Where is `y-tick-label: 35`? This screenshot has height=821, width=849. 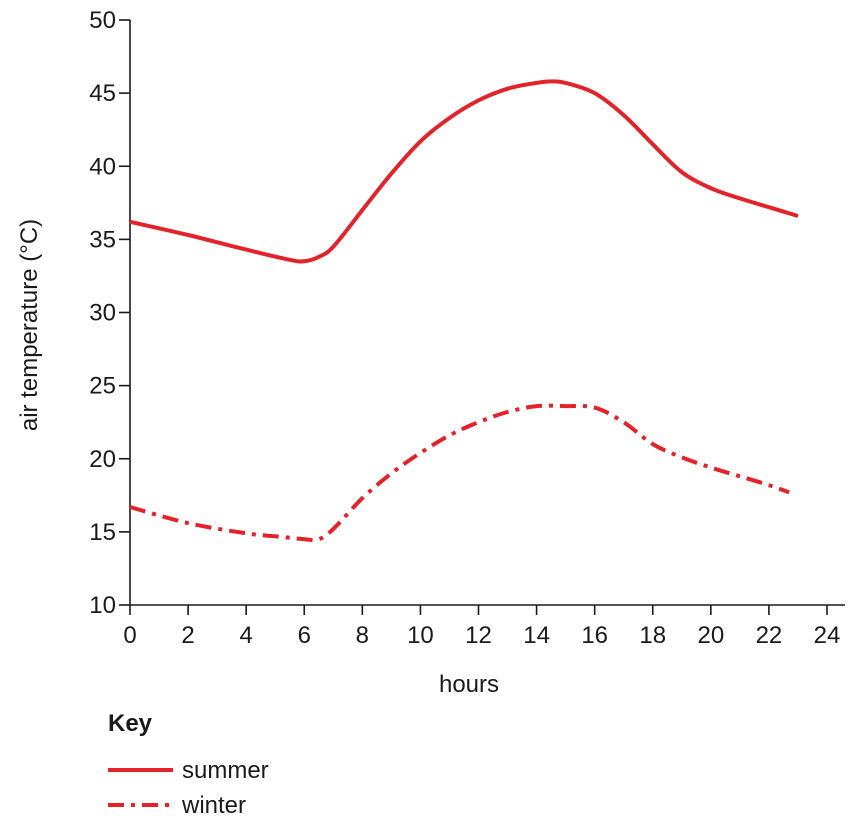
y-tick-label: 35 is located at coordinates (102, 239).